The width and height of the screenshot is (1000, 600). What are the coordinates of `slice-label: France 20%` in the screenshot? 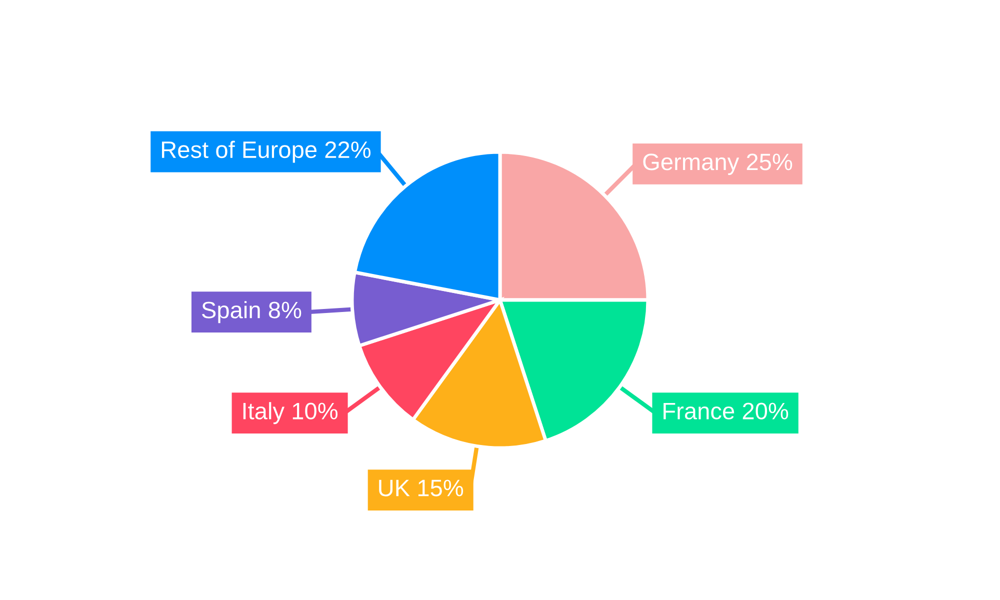 It's located at (726, 411).